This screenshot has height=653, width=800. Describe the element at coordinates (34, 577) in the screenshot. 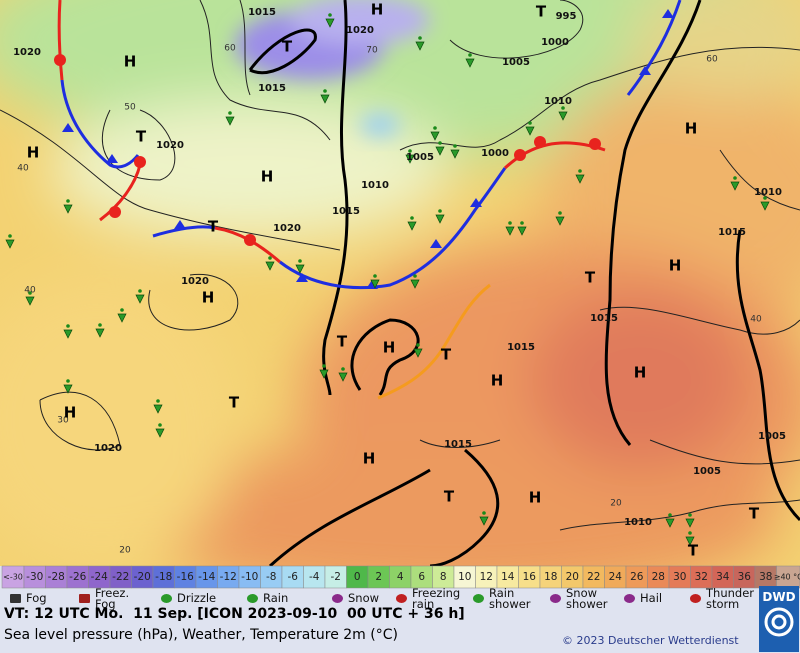

I see `scale-label: -30` at that location.